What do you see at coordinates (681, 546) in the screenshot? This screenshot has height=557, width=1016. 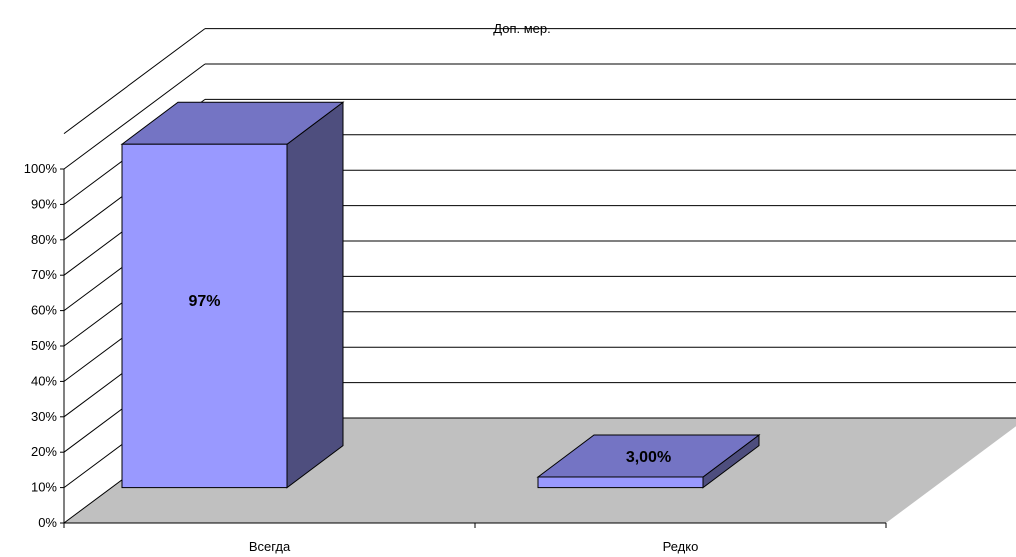 I see `x-tick-label: Редко` at bounding box center [681, 546].